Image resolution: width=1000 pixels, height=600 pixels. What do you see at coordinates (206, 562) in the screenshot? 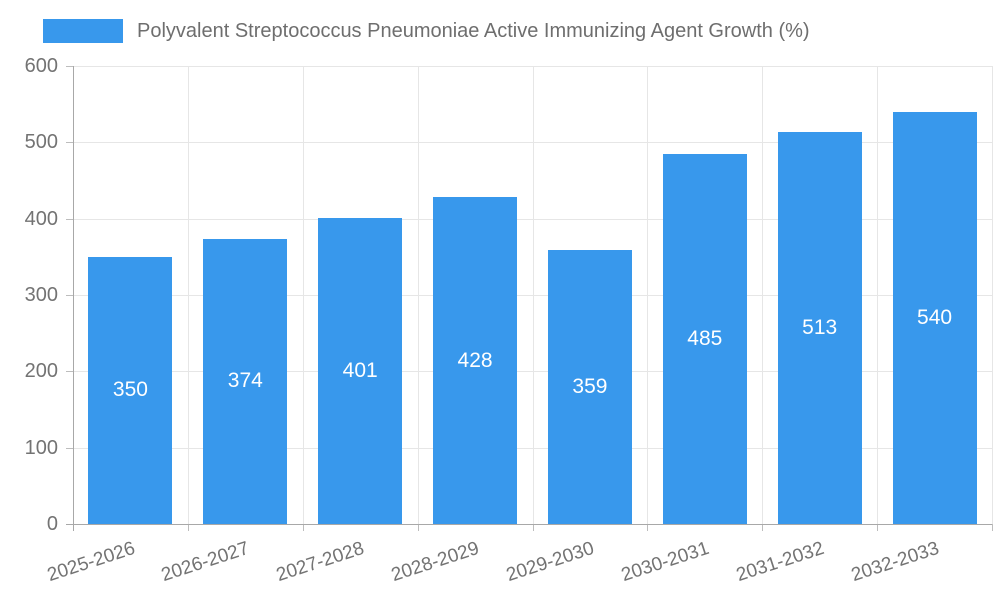
I see `x-tick-label: 2026-2027` at bounding box center [206, 562].